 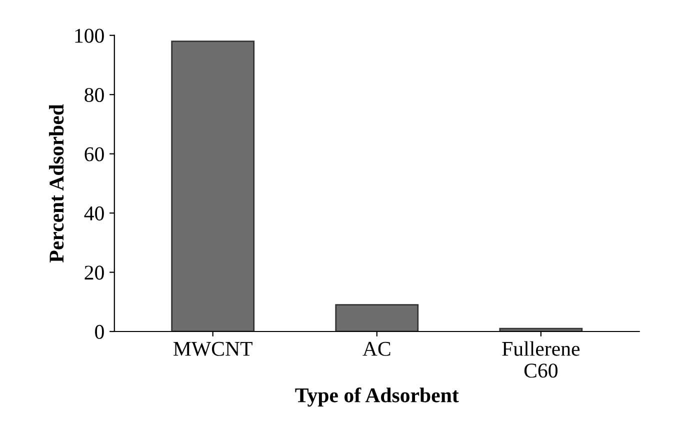 I want to click on x-tick-label: Fullerene C60, so click(x=541, y=359).